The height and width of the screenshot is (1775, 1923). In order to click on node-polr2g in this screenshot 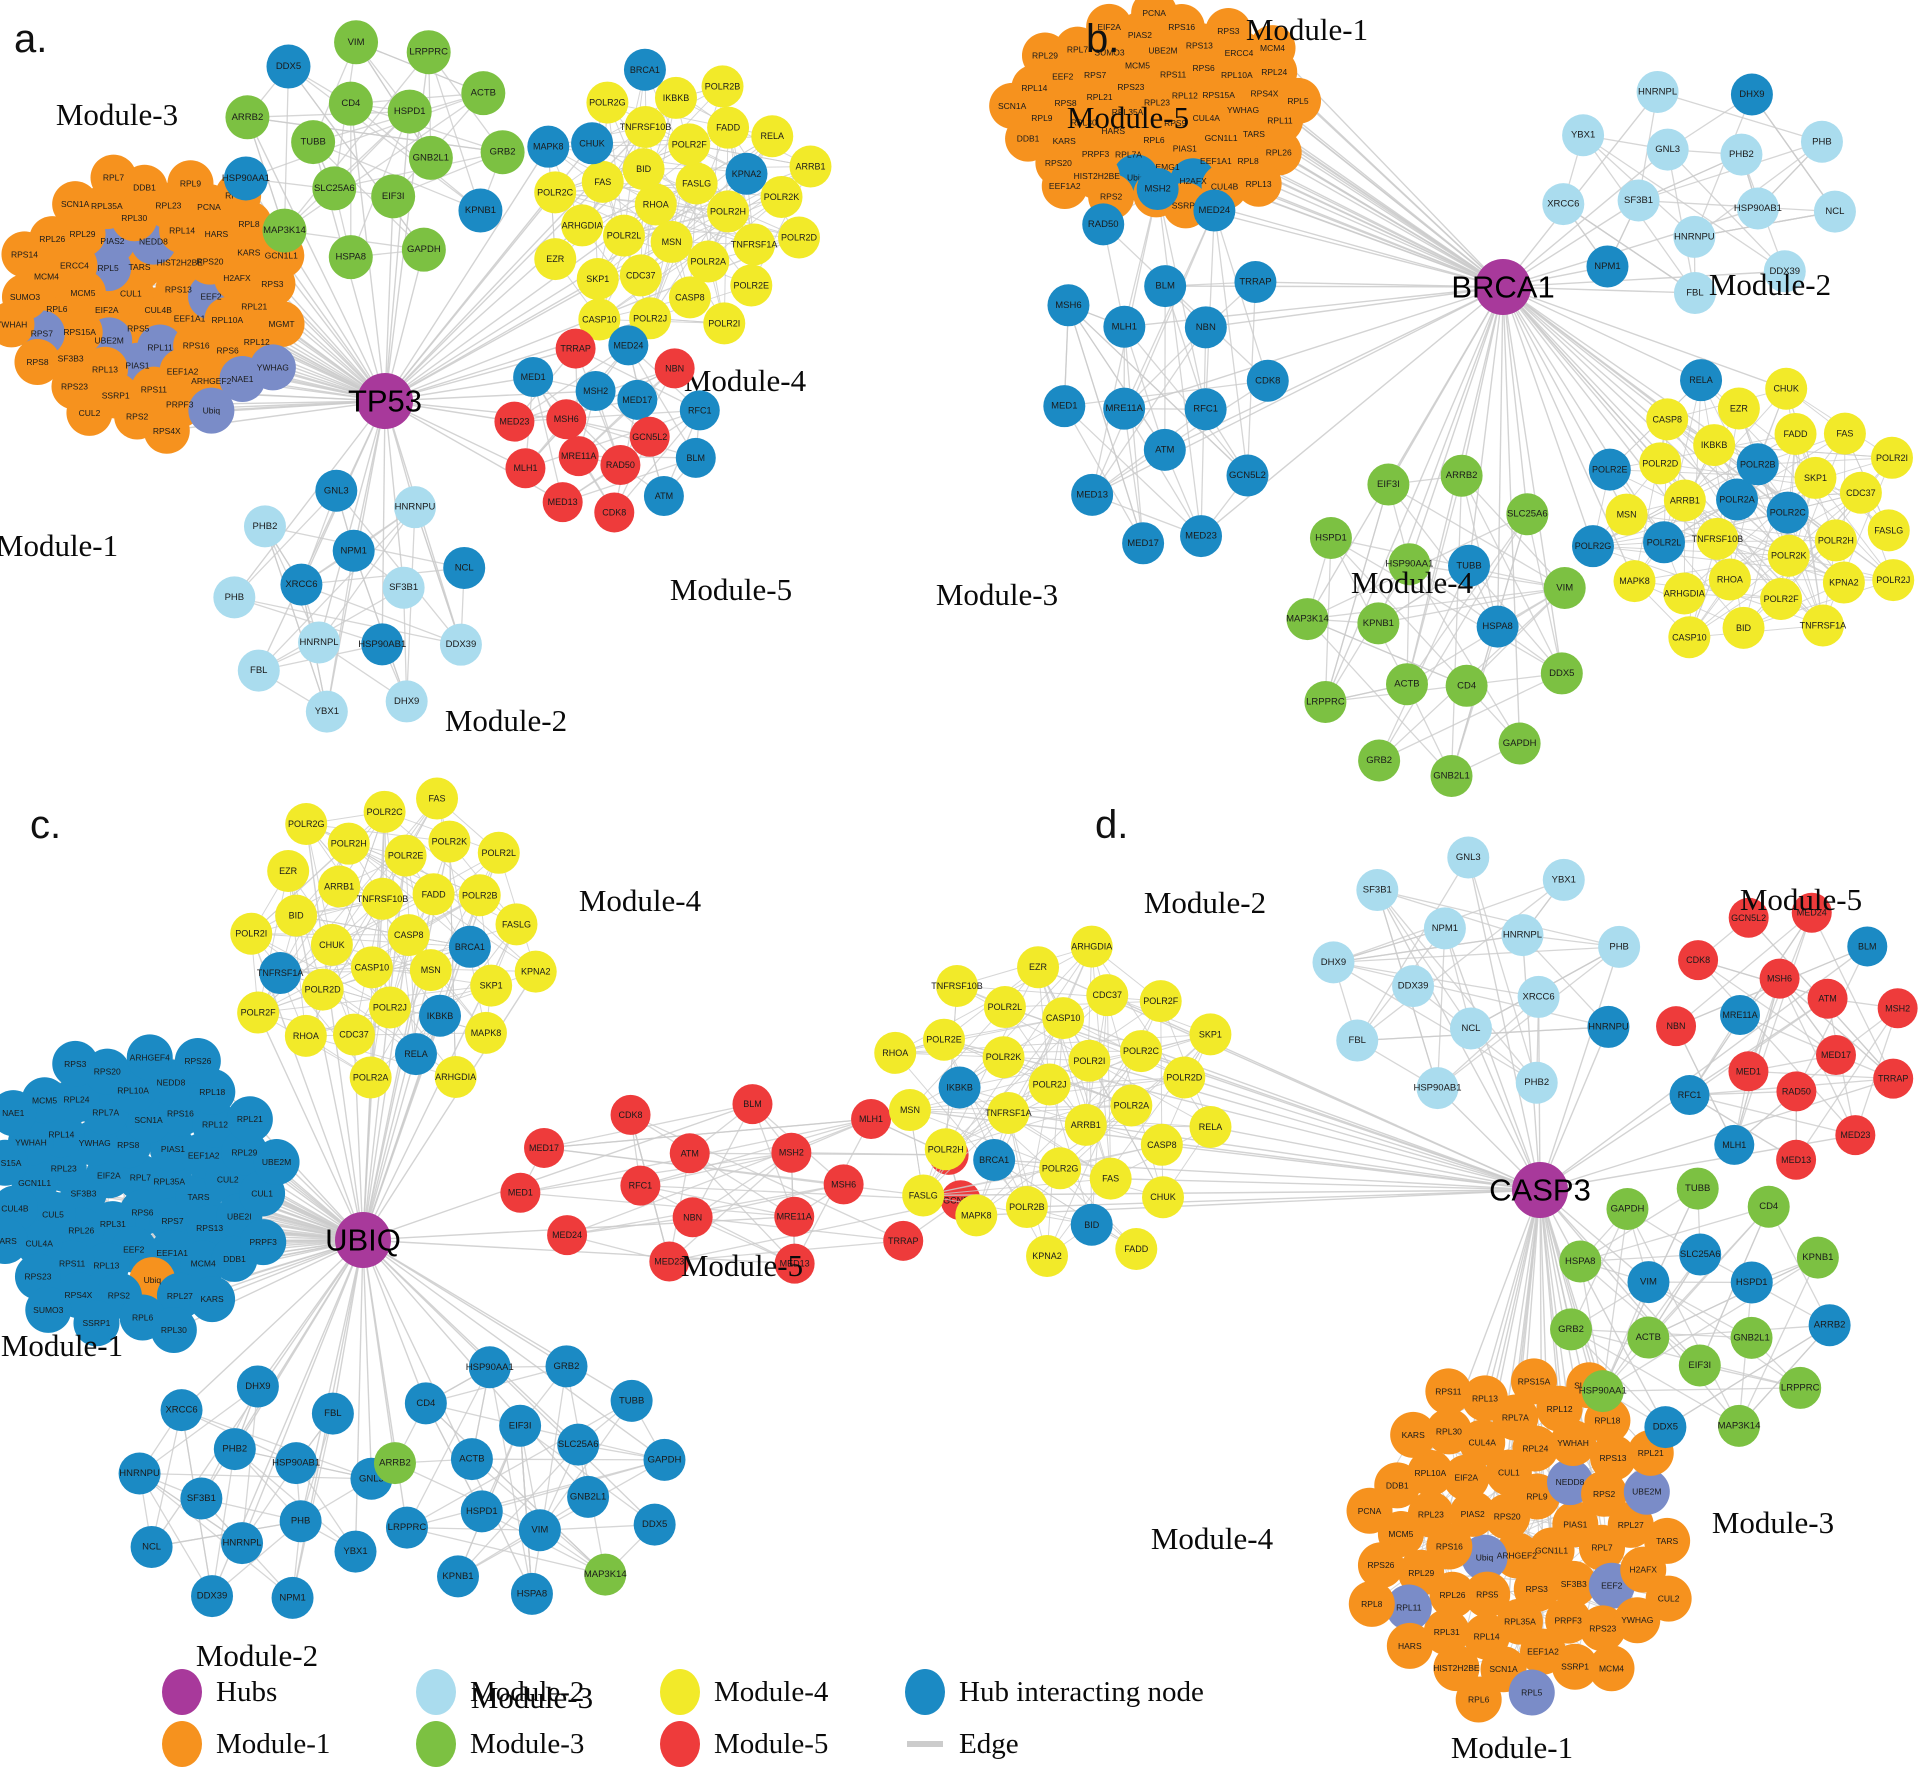, I will do `click(306, 823)`.